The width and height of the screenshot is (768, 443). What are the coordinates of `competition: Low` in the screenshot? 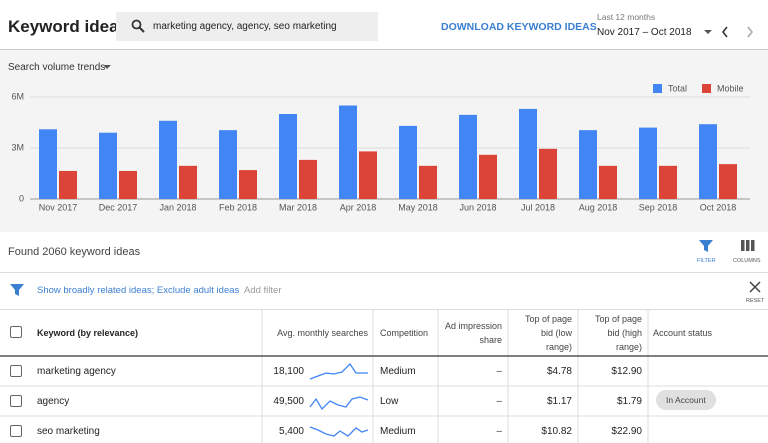 It's located at (389, 401).